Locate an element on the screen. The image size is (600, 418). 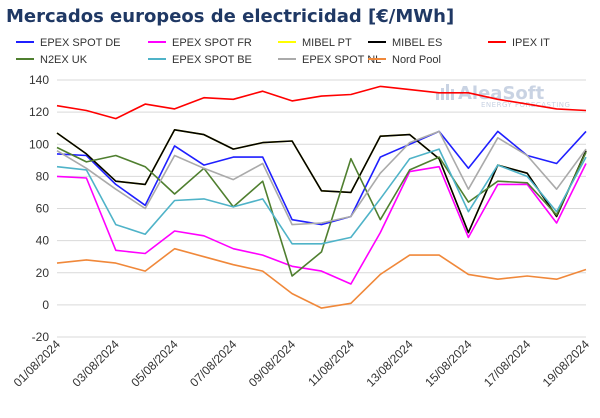
legend-item-epex-spot-de: EPEX SPOT DE is located at coordinates (68, 43).